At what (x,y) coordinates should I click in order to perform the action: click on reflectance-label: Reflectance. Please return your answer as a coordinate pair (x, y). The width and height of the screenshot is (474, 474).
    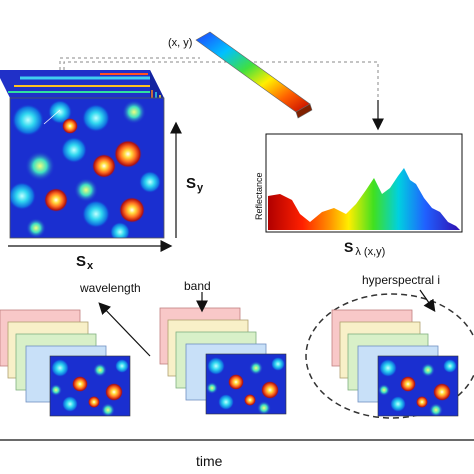
    Looking at the image, I should click on (259, 196).